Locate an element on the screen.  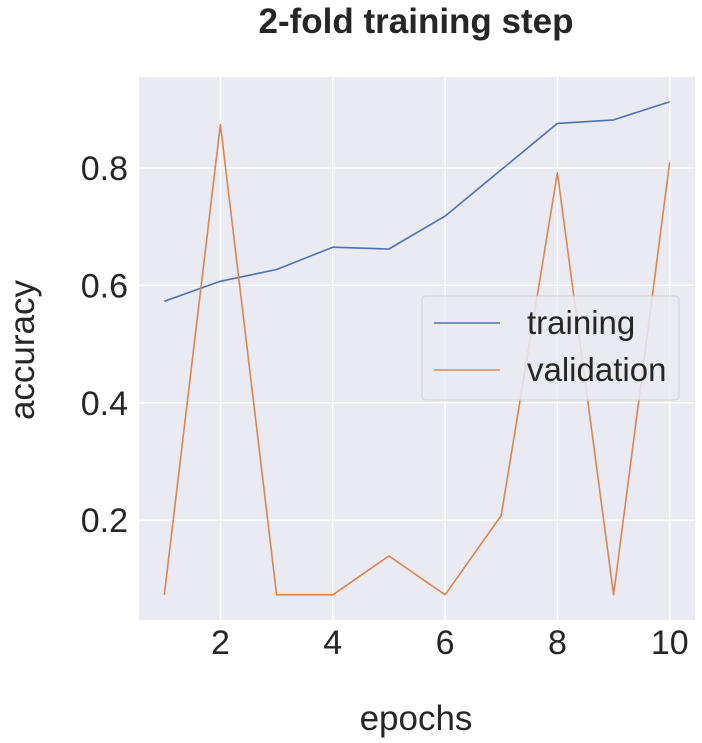
x-axis-label: epochs is located at coordinates (416, 718).